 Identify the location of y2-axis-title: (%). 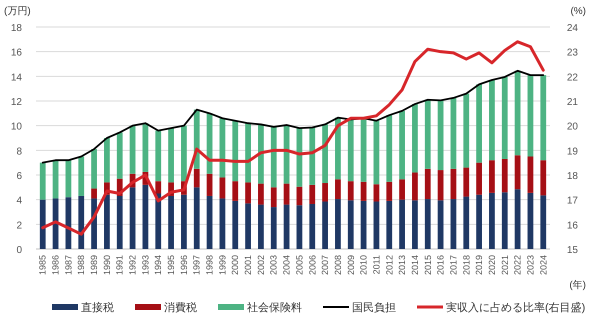
(578, 11).